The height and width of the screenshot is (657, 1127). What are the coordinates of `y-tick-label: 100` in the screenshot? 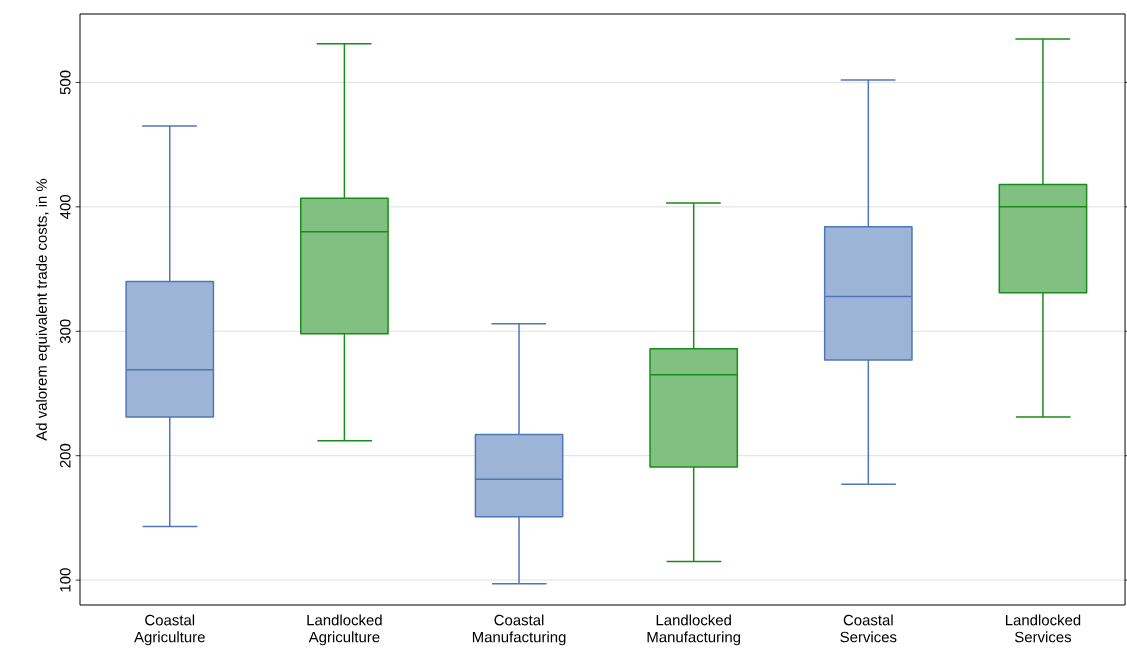 It's located at (65, 580).